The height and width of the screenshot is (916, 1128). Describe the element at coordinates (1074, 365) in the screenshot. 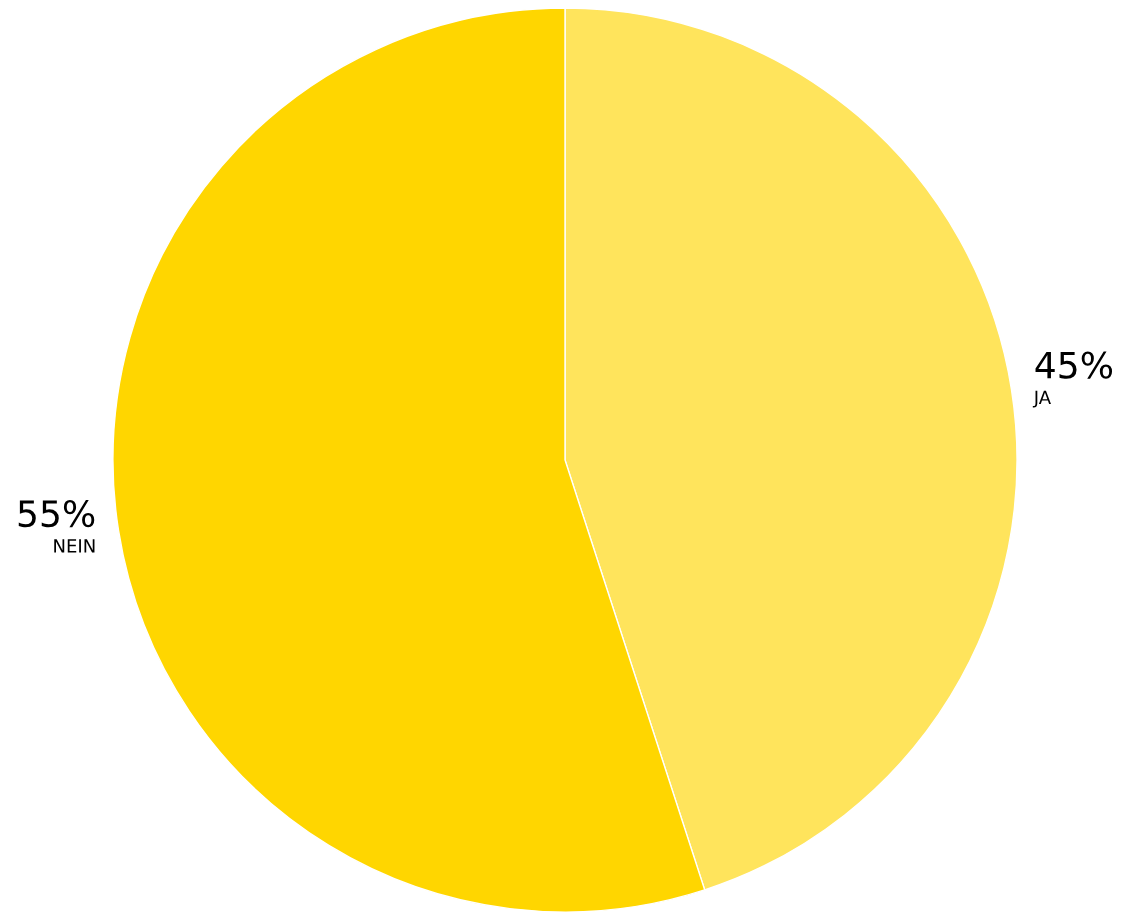

I see `data-label: 45%` at that location.